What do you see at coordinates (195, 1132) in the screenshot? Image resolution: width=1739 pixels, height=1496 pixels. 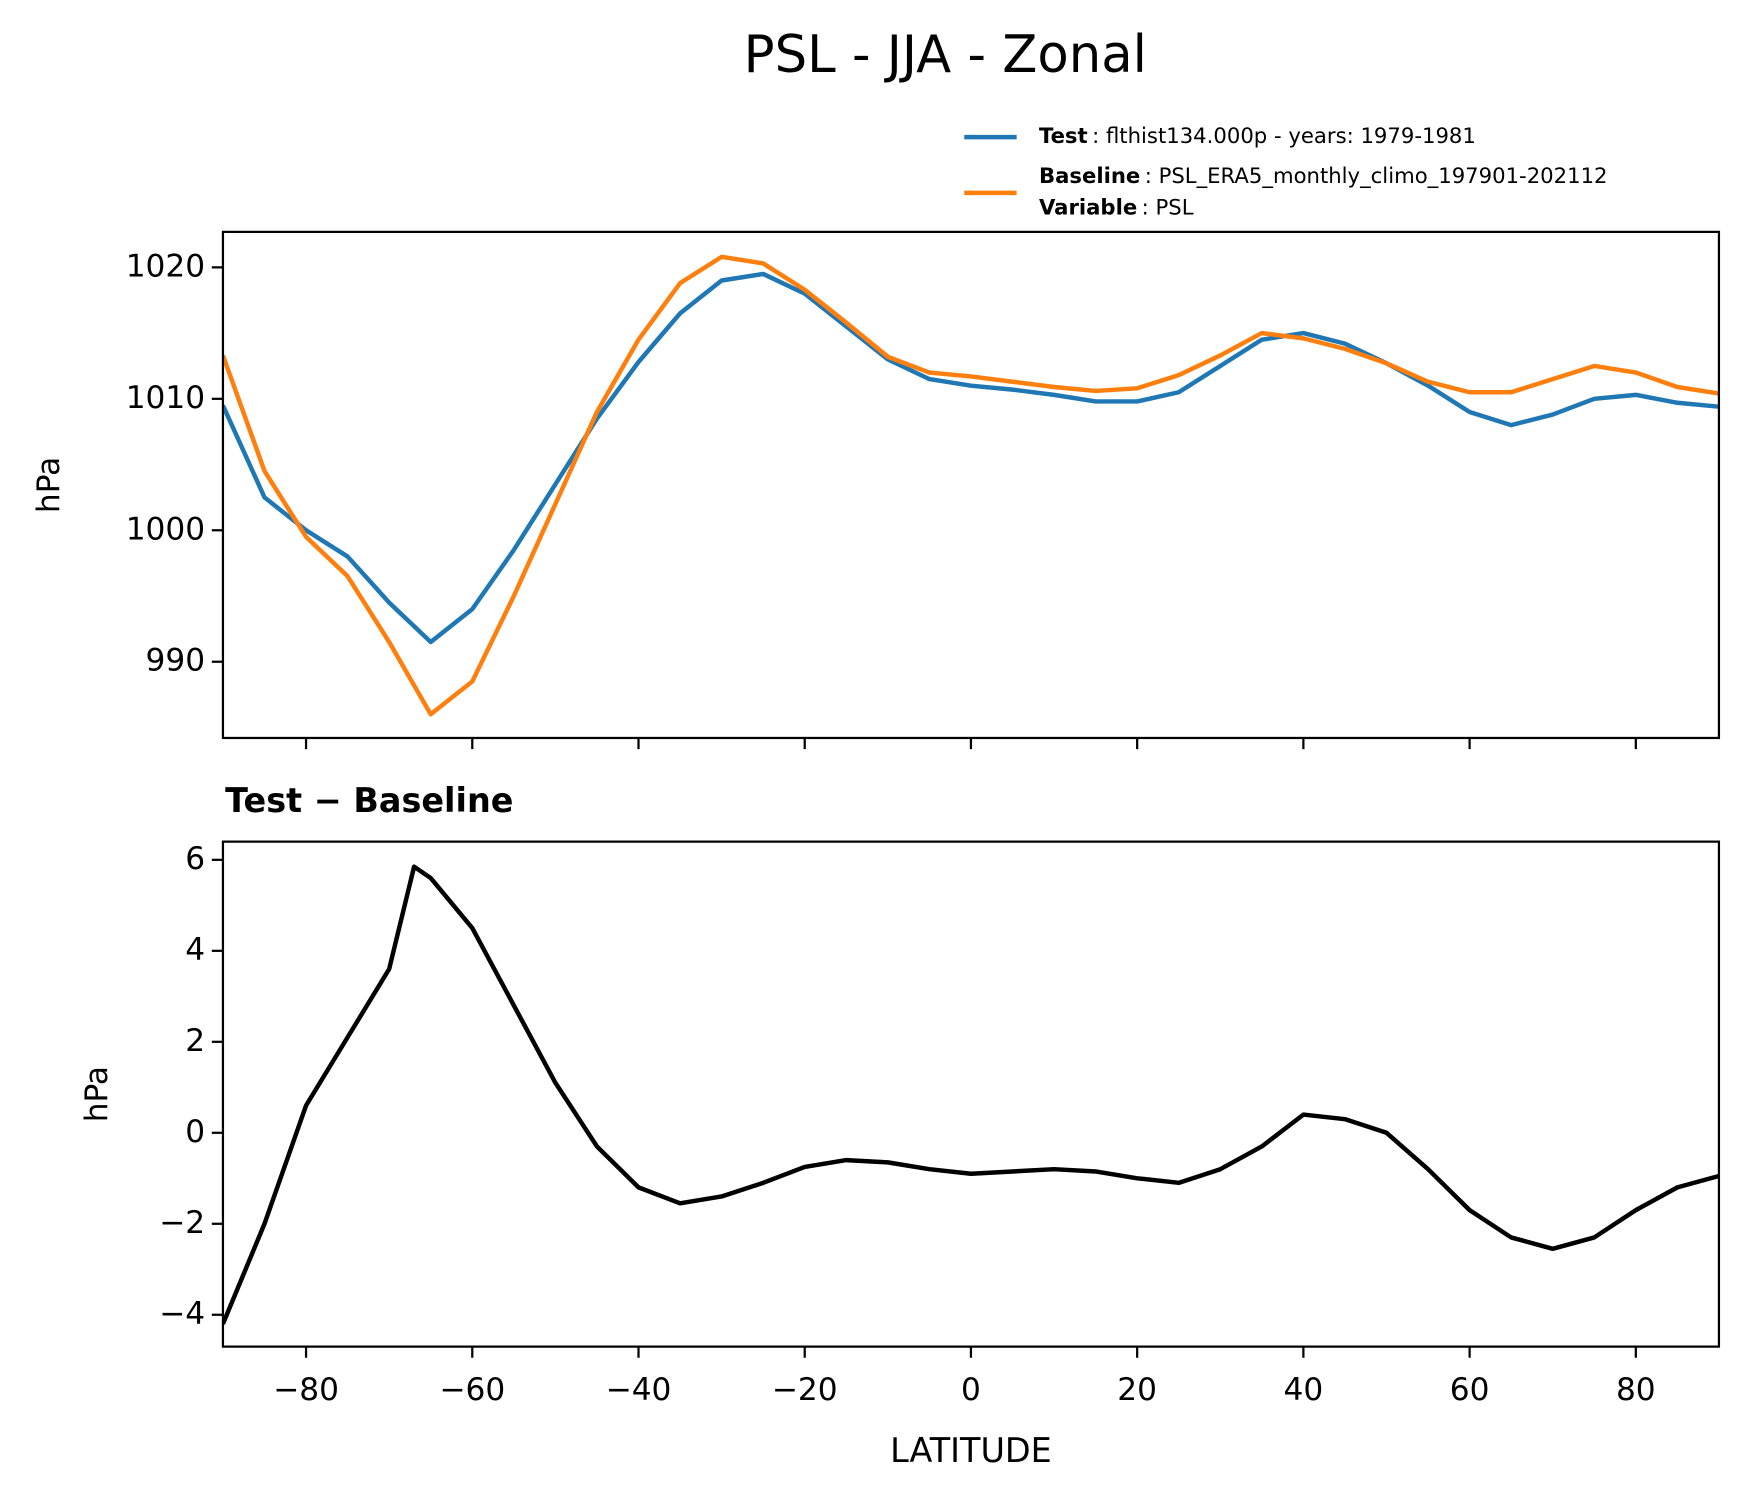 I see `y-tick-label: 0` at bounding box center [195, 1132].